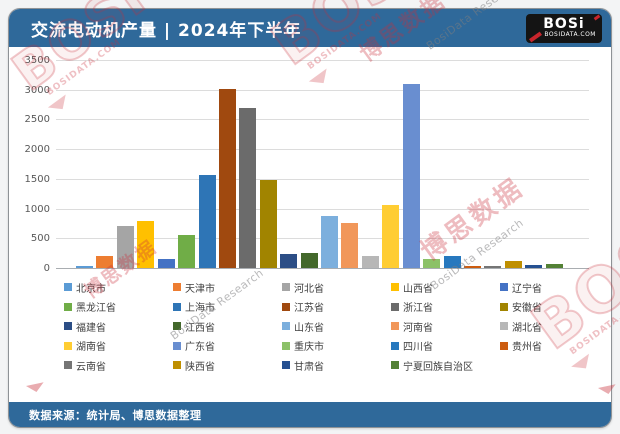 Image resolution: width=620 pixels, height=434 pixels. I want to click on legend-label: 北京市, so click(91, 289).